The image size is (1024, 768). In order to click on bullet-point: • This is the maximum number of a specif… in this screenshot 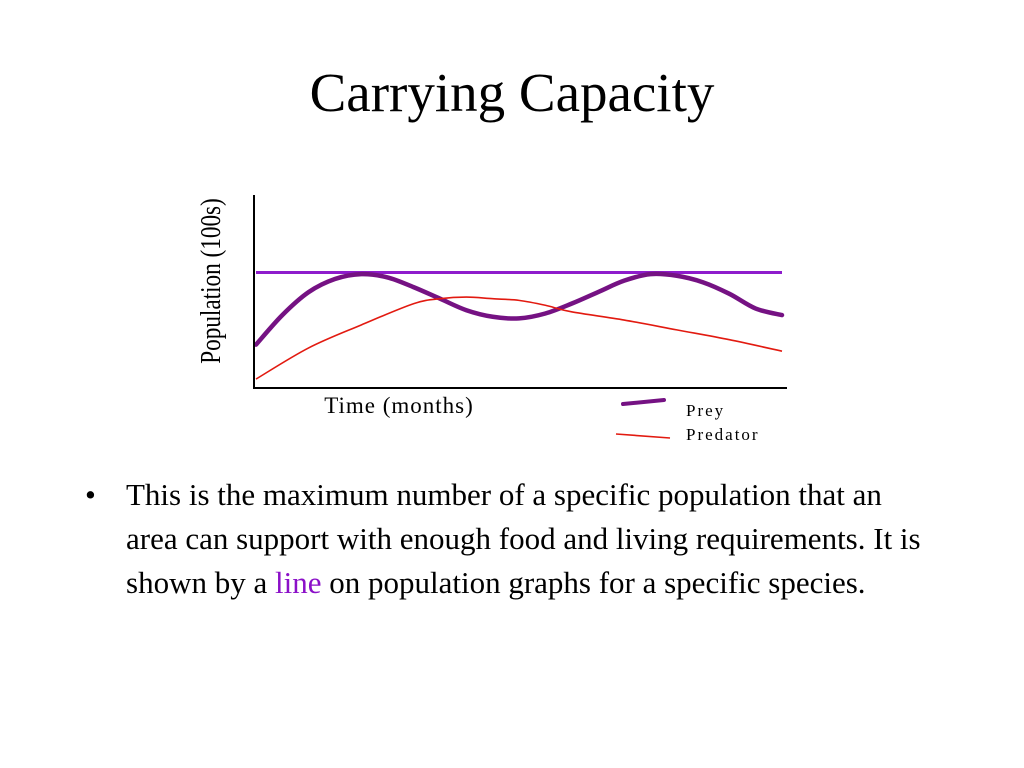, I will do `click(505, 539)`.